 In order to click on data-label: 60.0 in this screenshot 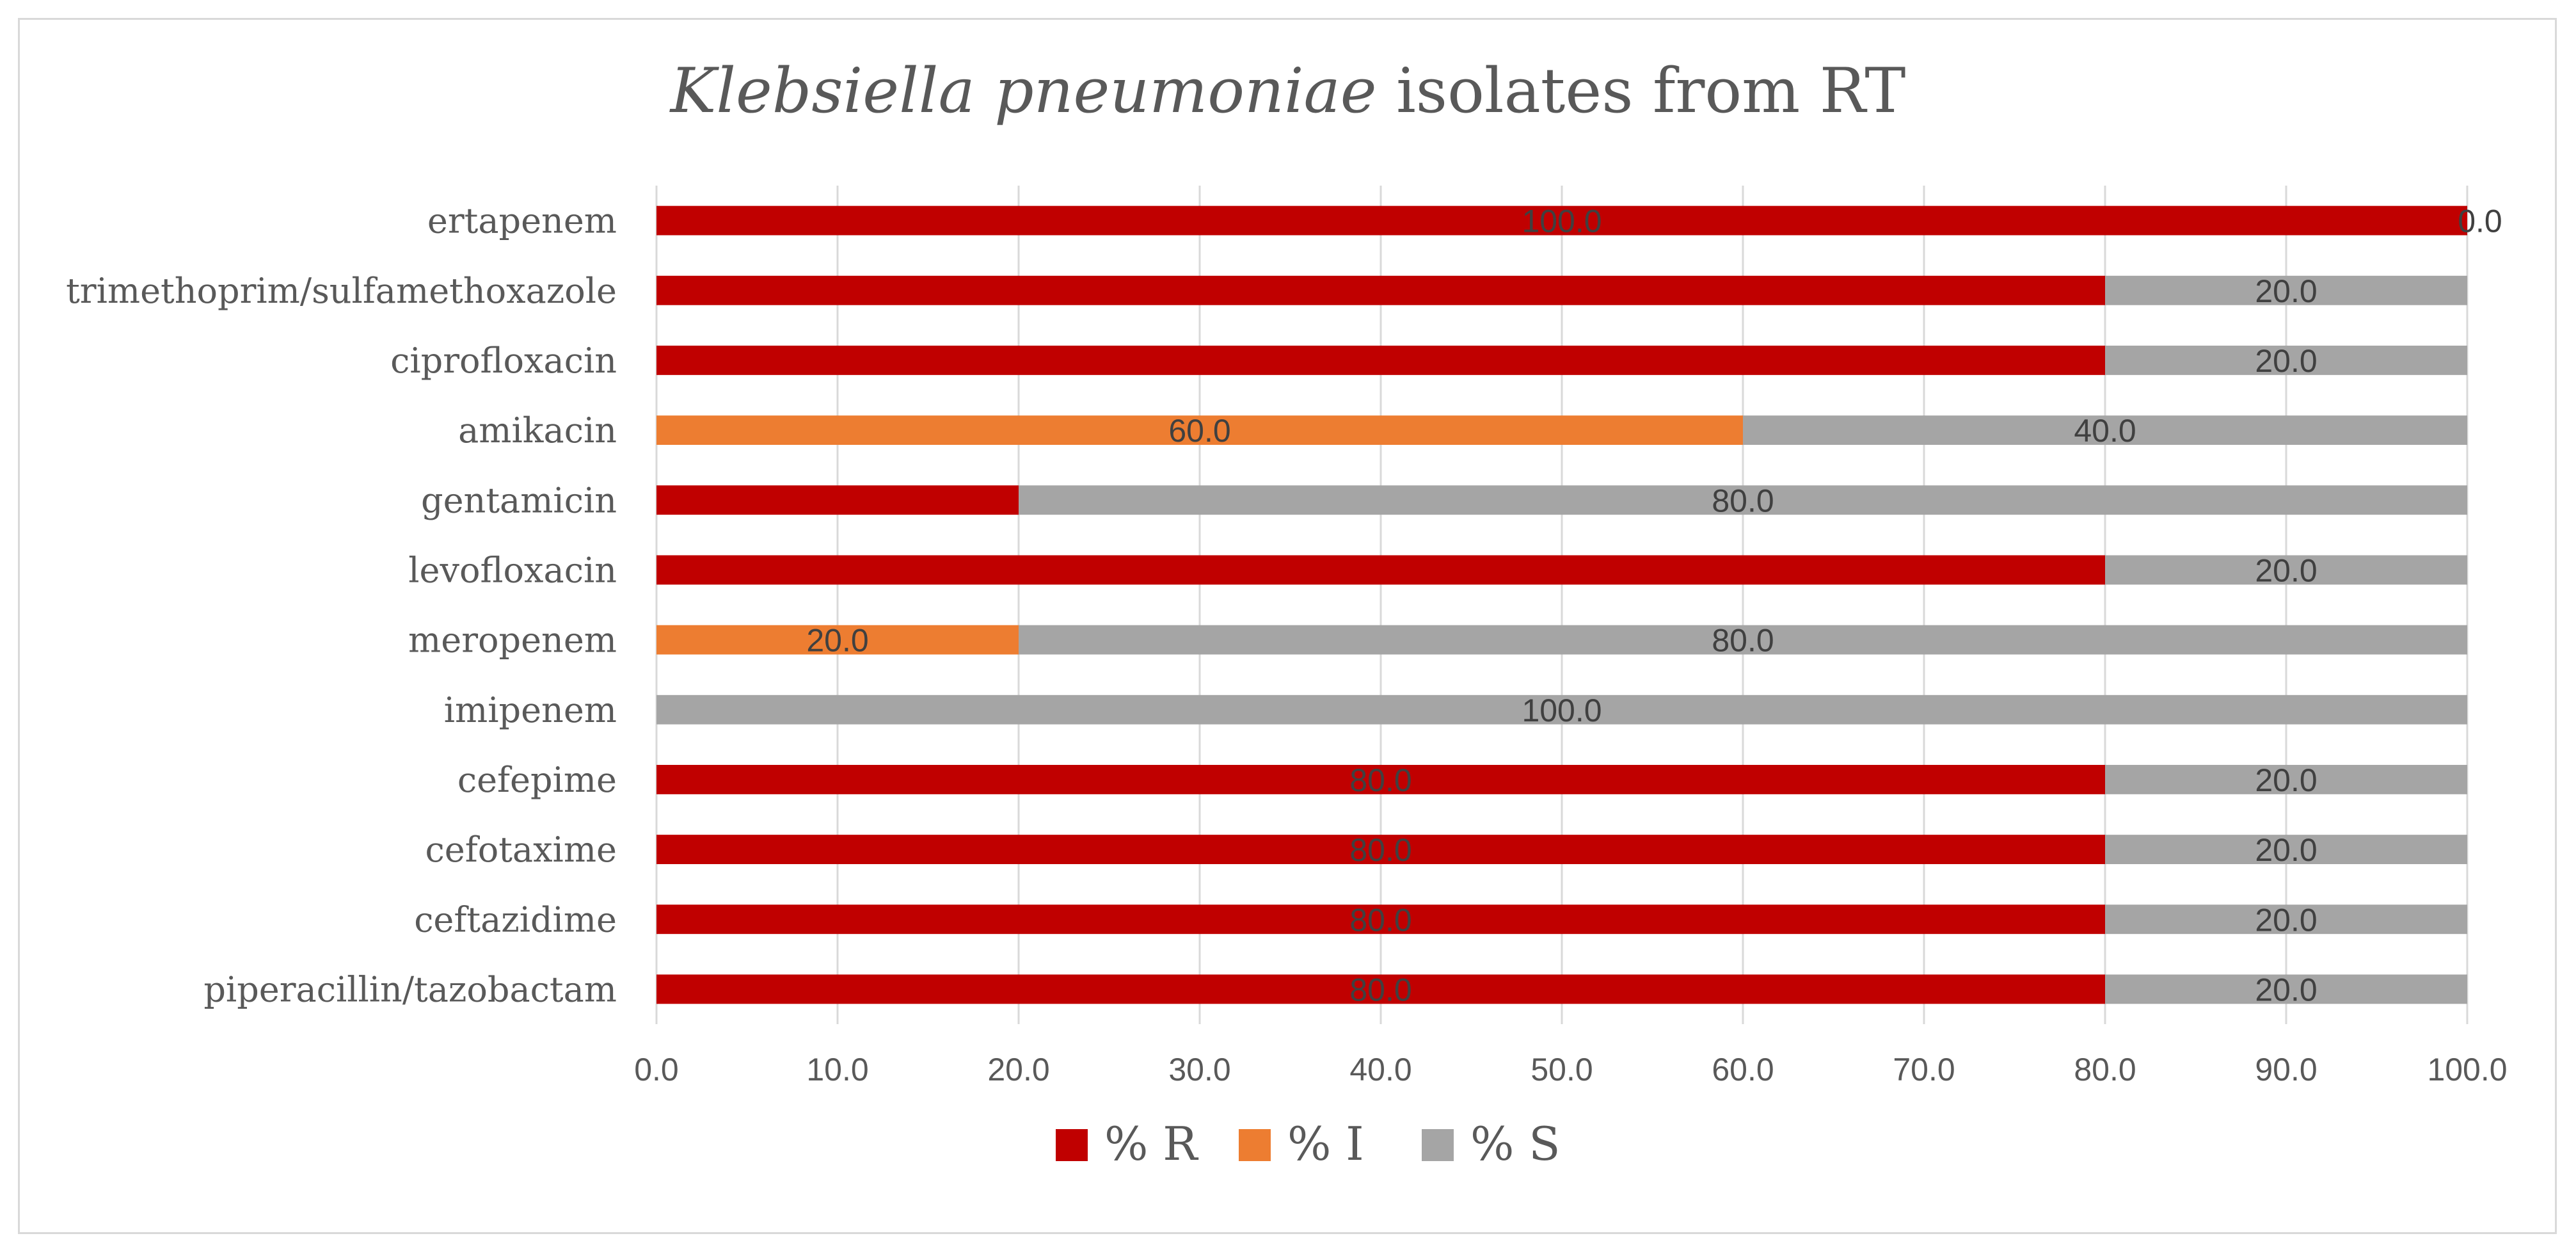, I will do `click(1199, 431)`.